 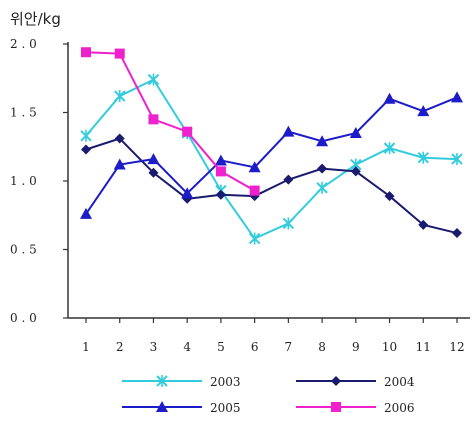 What do you see at coordinates (35, 19) in the screenshot?
I see `y-axis-unit-label: 위안/kg` at bounding box center [35, 19].